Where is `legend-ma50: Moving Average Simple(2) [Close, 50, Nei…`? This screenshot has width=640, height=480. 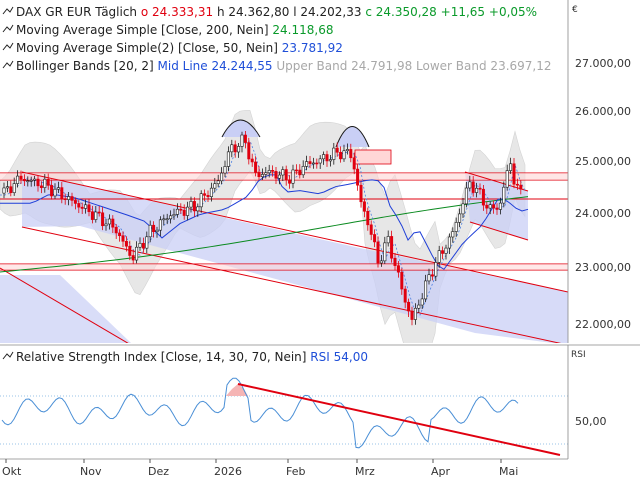 legend-ma50: Moving Average Simple(2) [Close, 50, Nei… is located at coordinates (172, 48).